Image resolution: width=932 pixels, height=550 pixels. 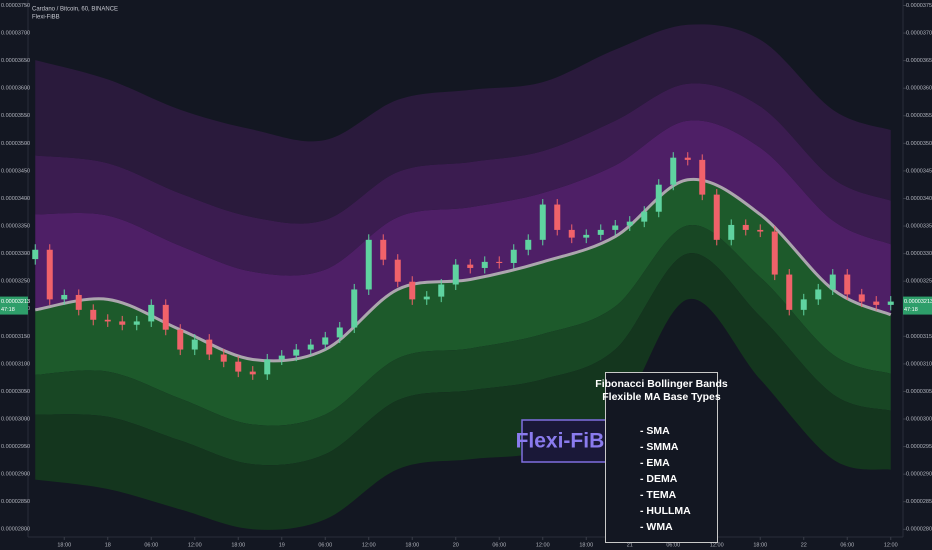 I want to click on y-tick-label: 0.00003450, so click(x=919, y=171).